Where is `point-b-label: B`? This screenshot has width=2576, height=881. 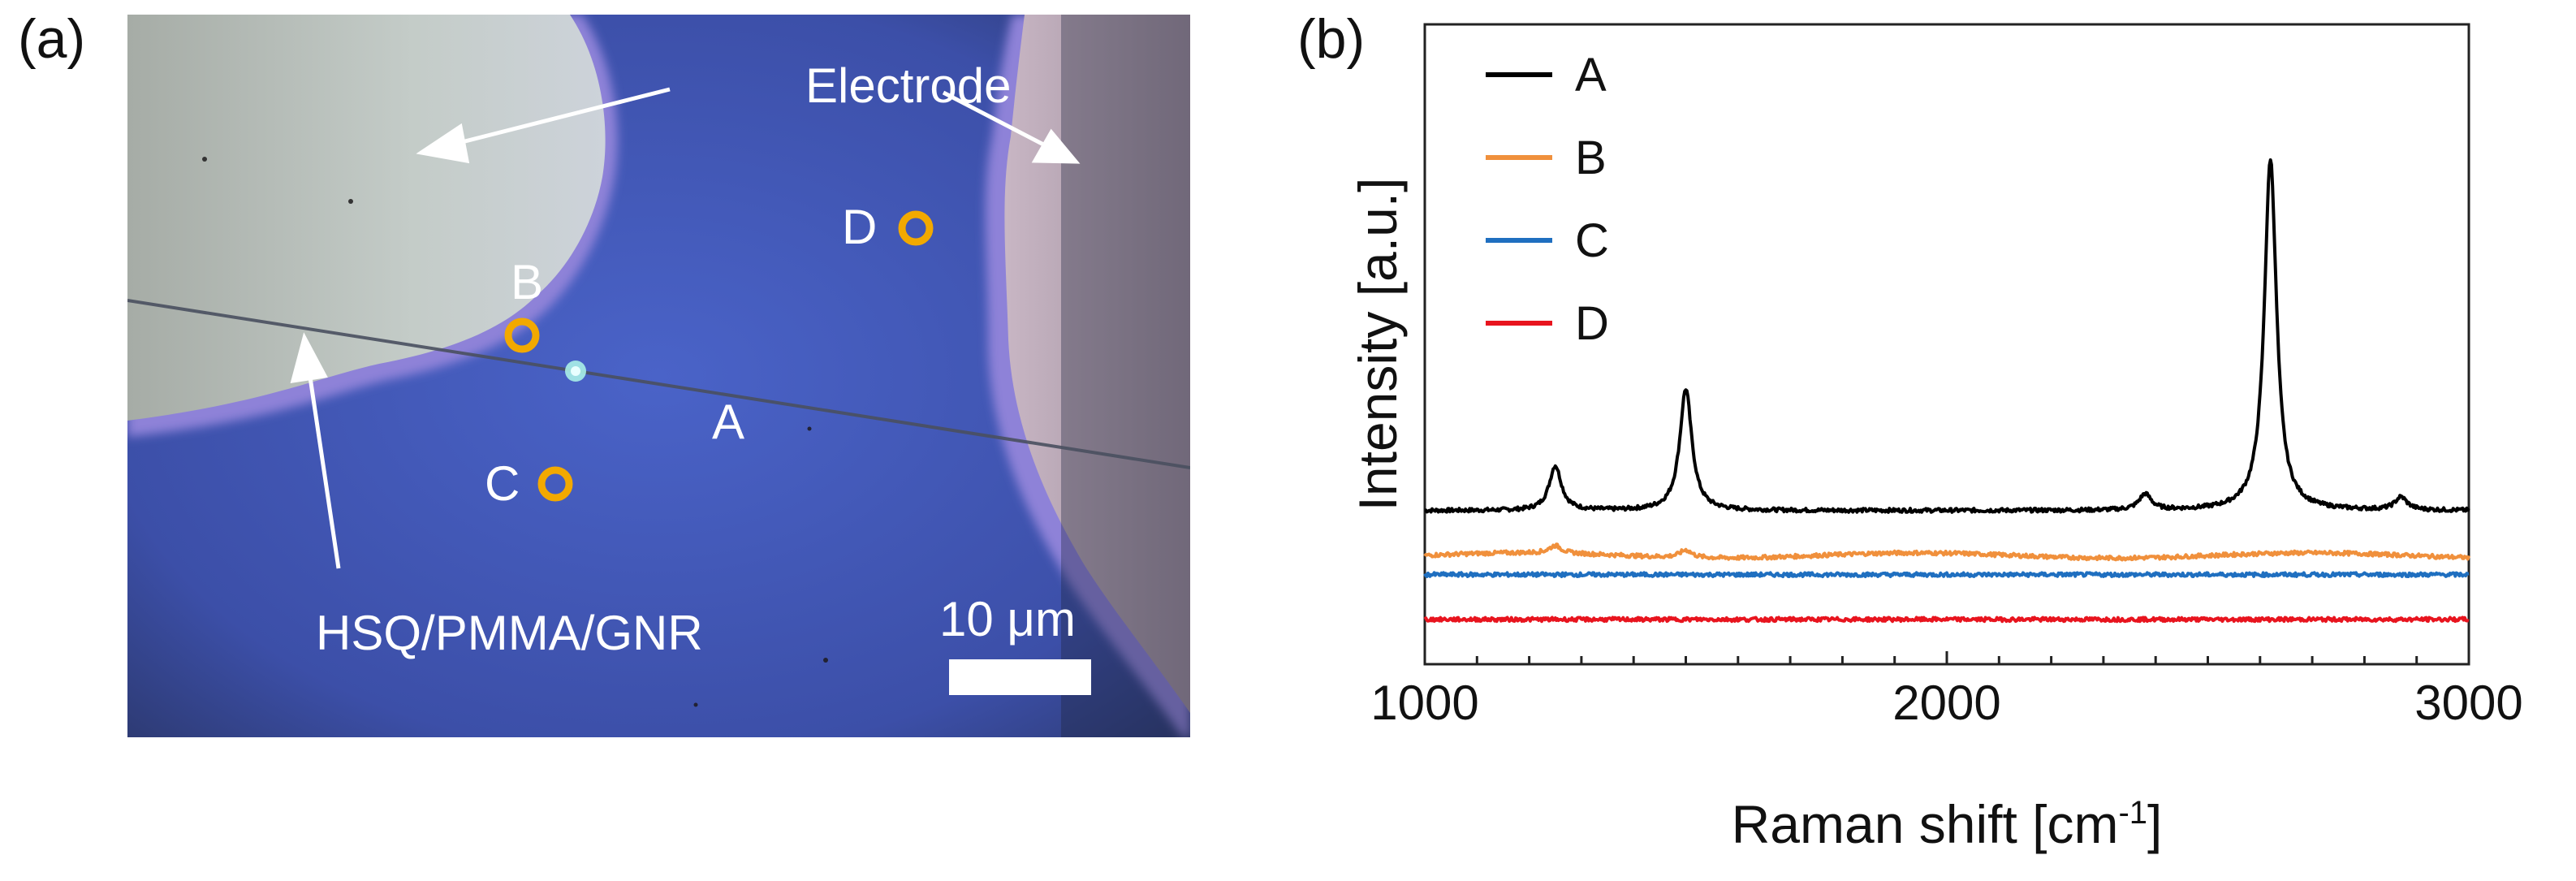
point-b-label: B is located at coordinates (527, 282).